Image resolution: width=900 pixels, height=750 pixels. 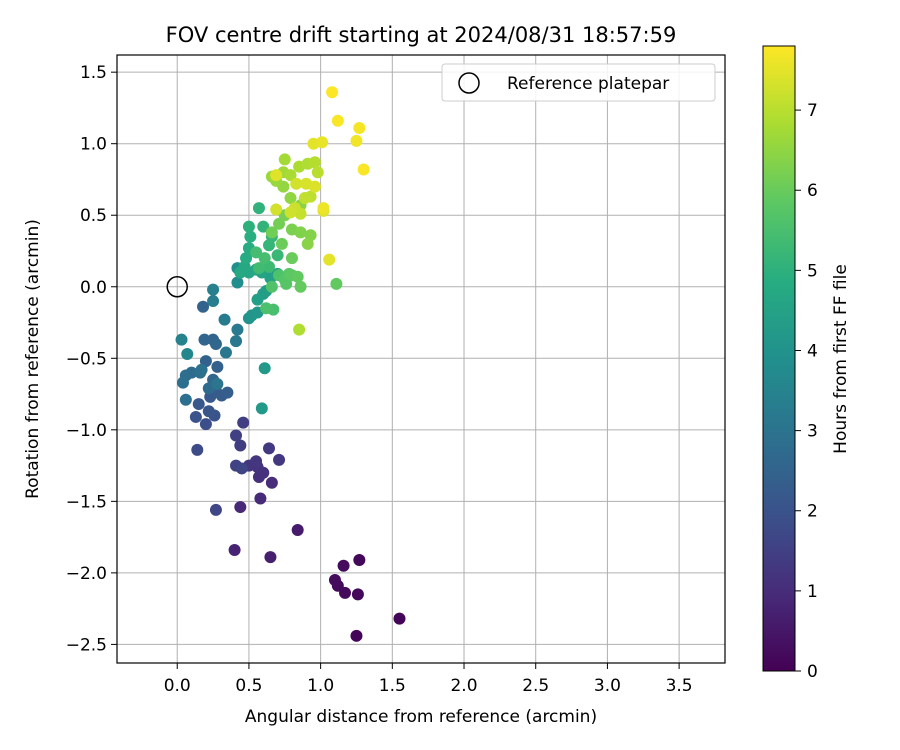 I want to click on colorbar-tick-label: 0, so click(x=812, y=672).